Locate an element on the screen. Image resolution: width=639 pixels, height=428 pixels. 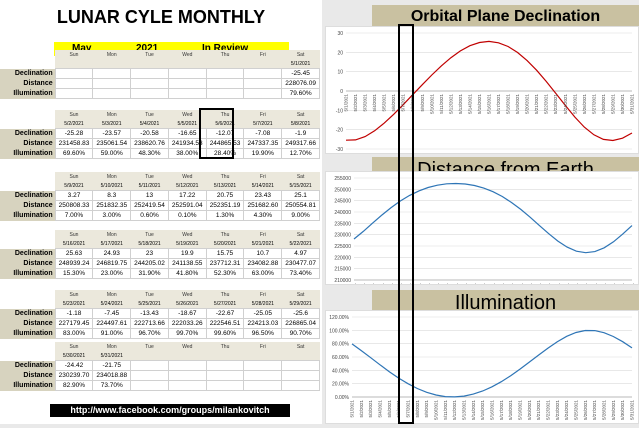
row-label: Distance is located at coordinates (27, 376).